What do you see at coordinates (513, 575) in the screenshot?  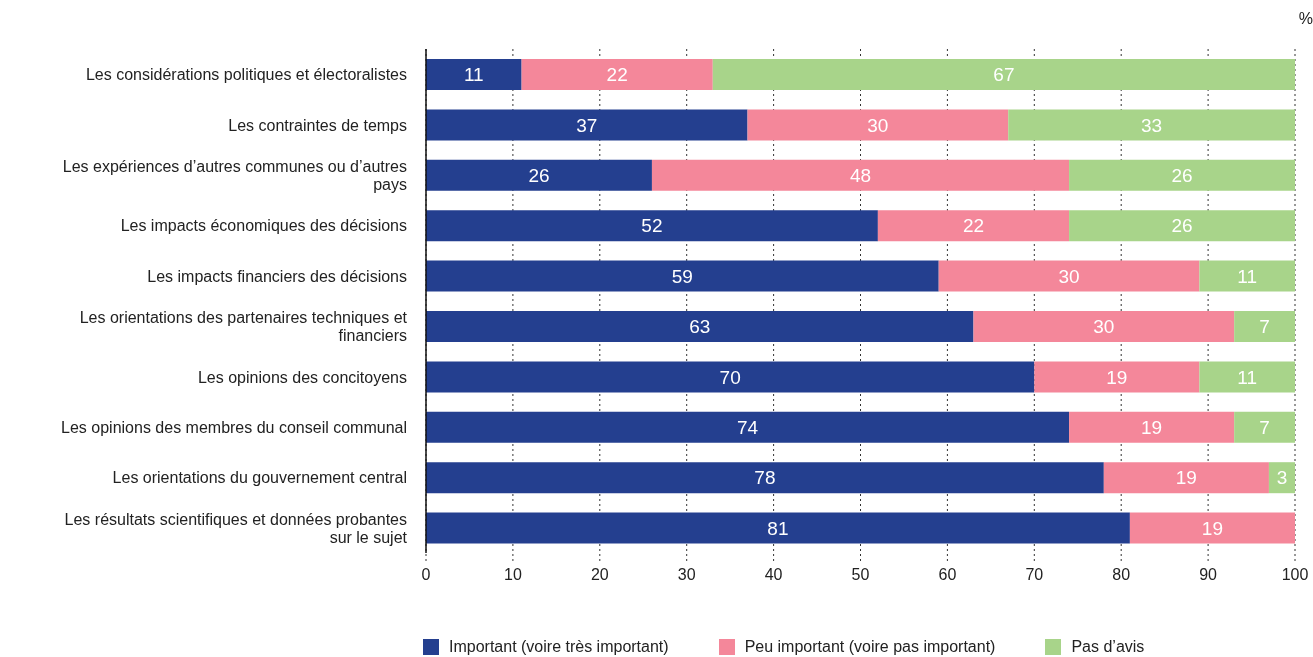 I see `x-tick-label: 10` at bounding box center [513, 575].